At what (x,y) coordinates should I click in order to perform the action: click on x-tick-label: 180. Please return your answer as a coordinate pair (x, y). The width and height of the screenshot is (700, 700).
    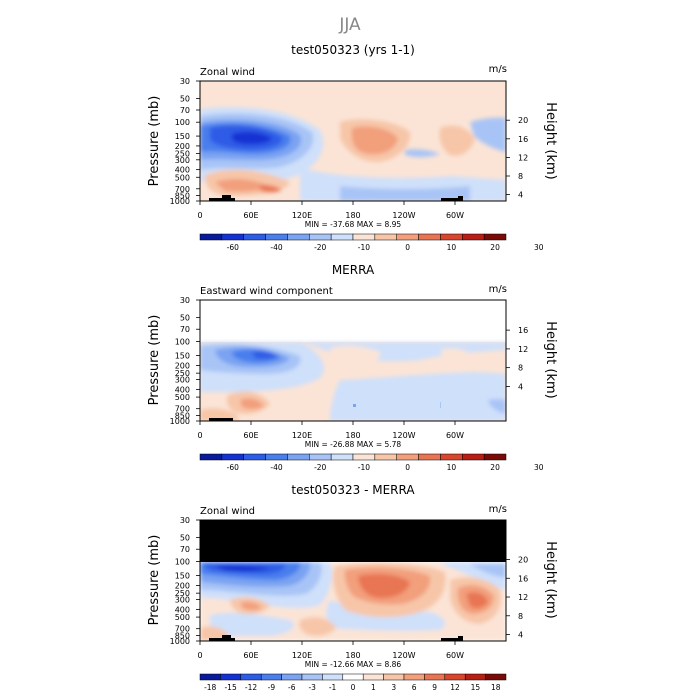
    Looking at the image, I should click on (352, 435).